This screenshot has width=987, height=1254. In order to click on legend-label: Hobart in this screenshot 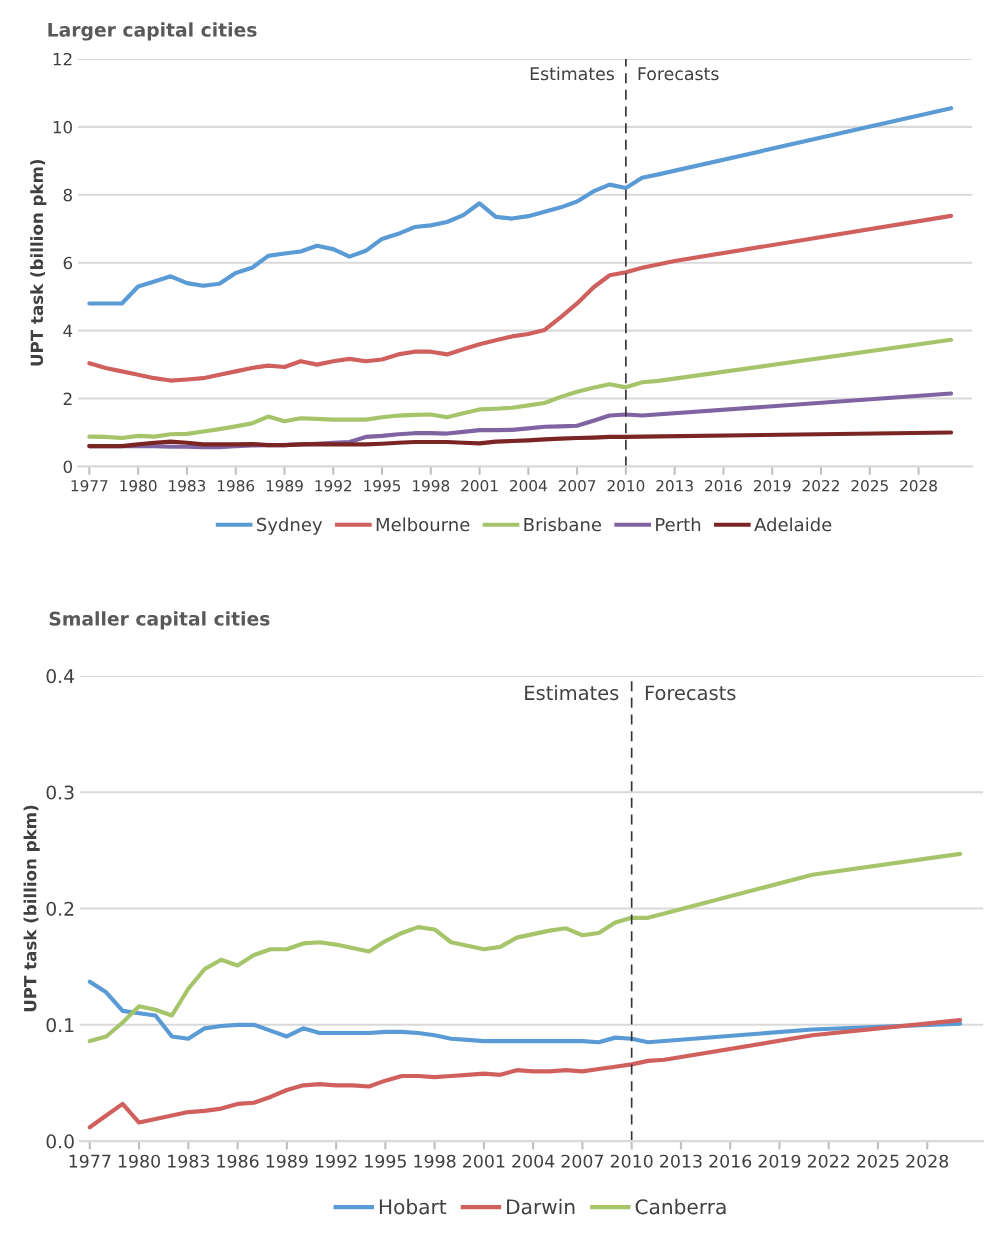, I will do `click(413, 1206)`.